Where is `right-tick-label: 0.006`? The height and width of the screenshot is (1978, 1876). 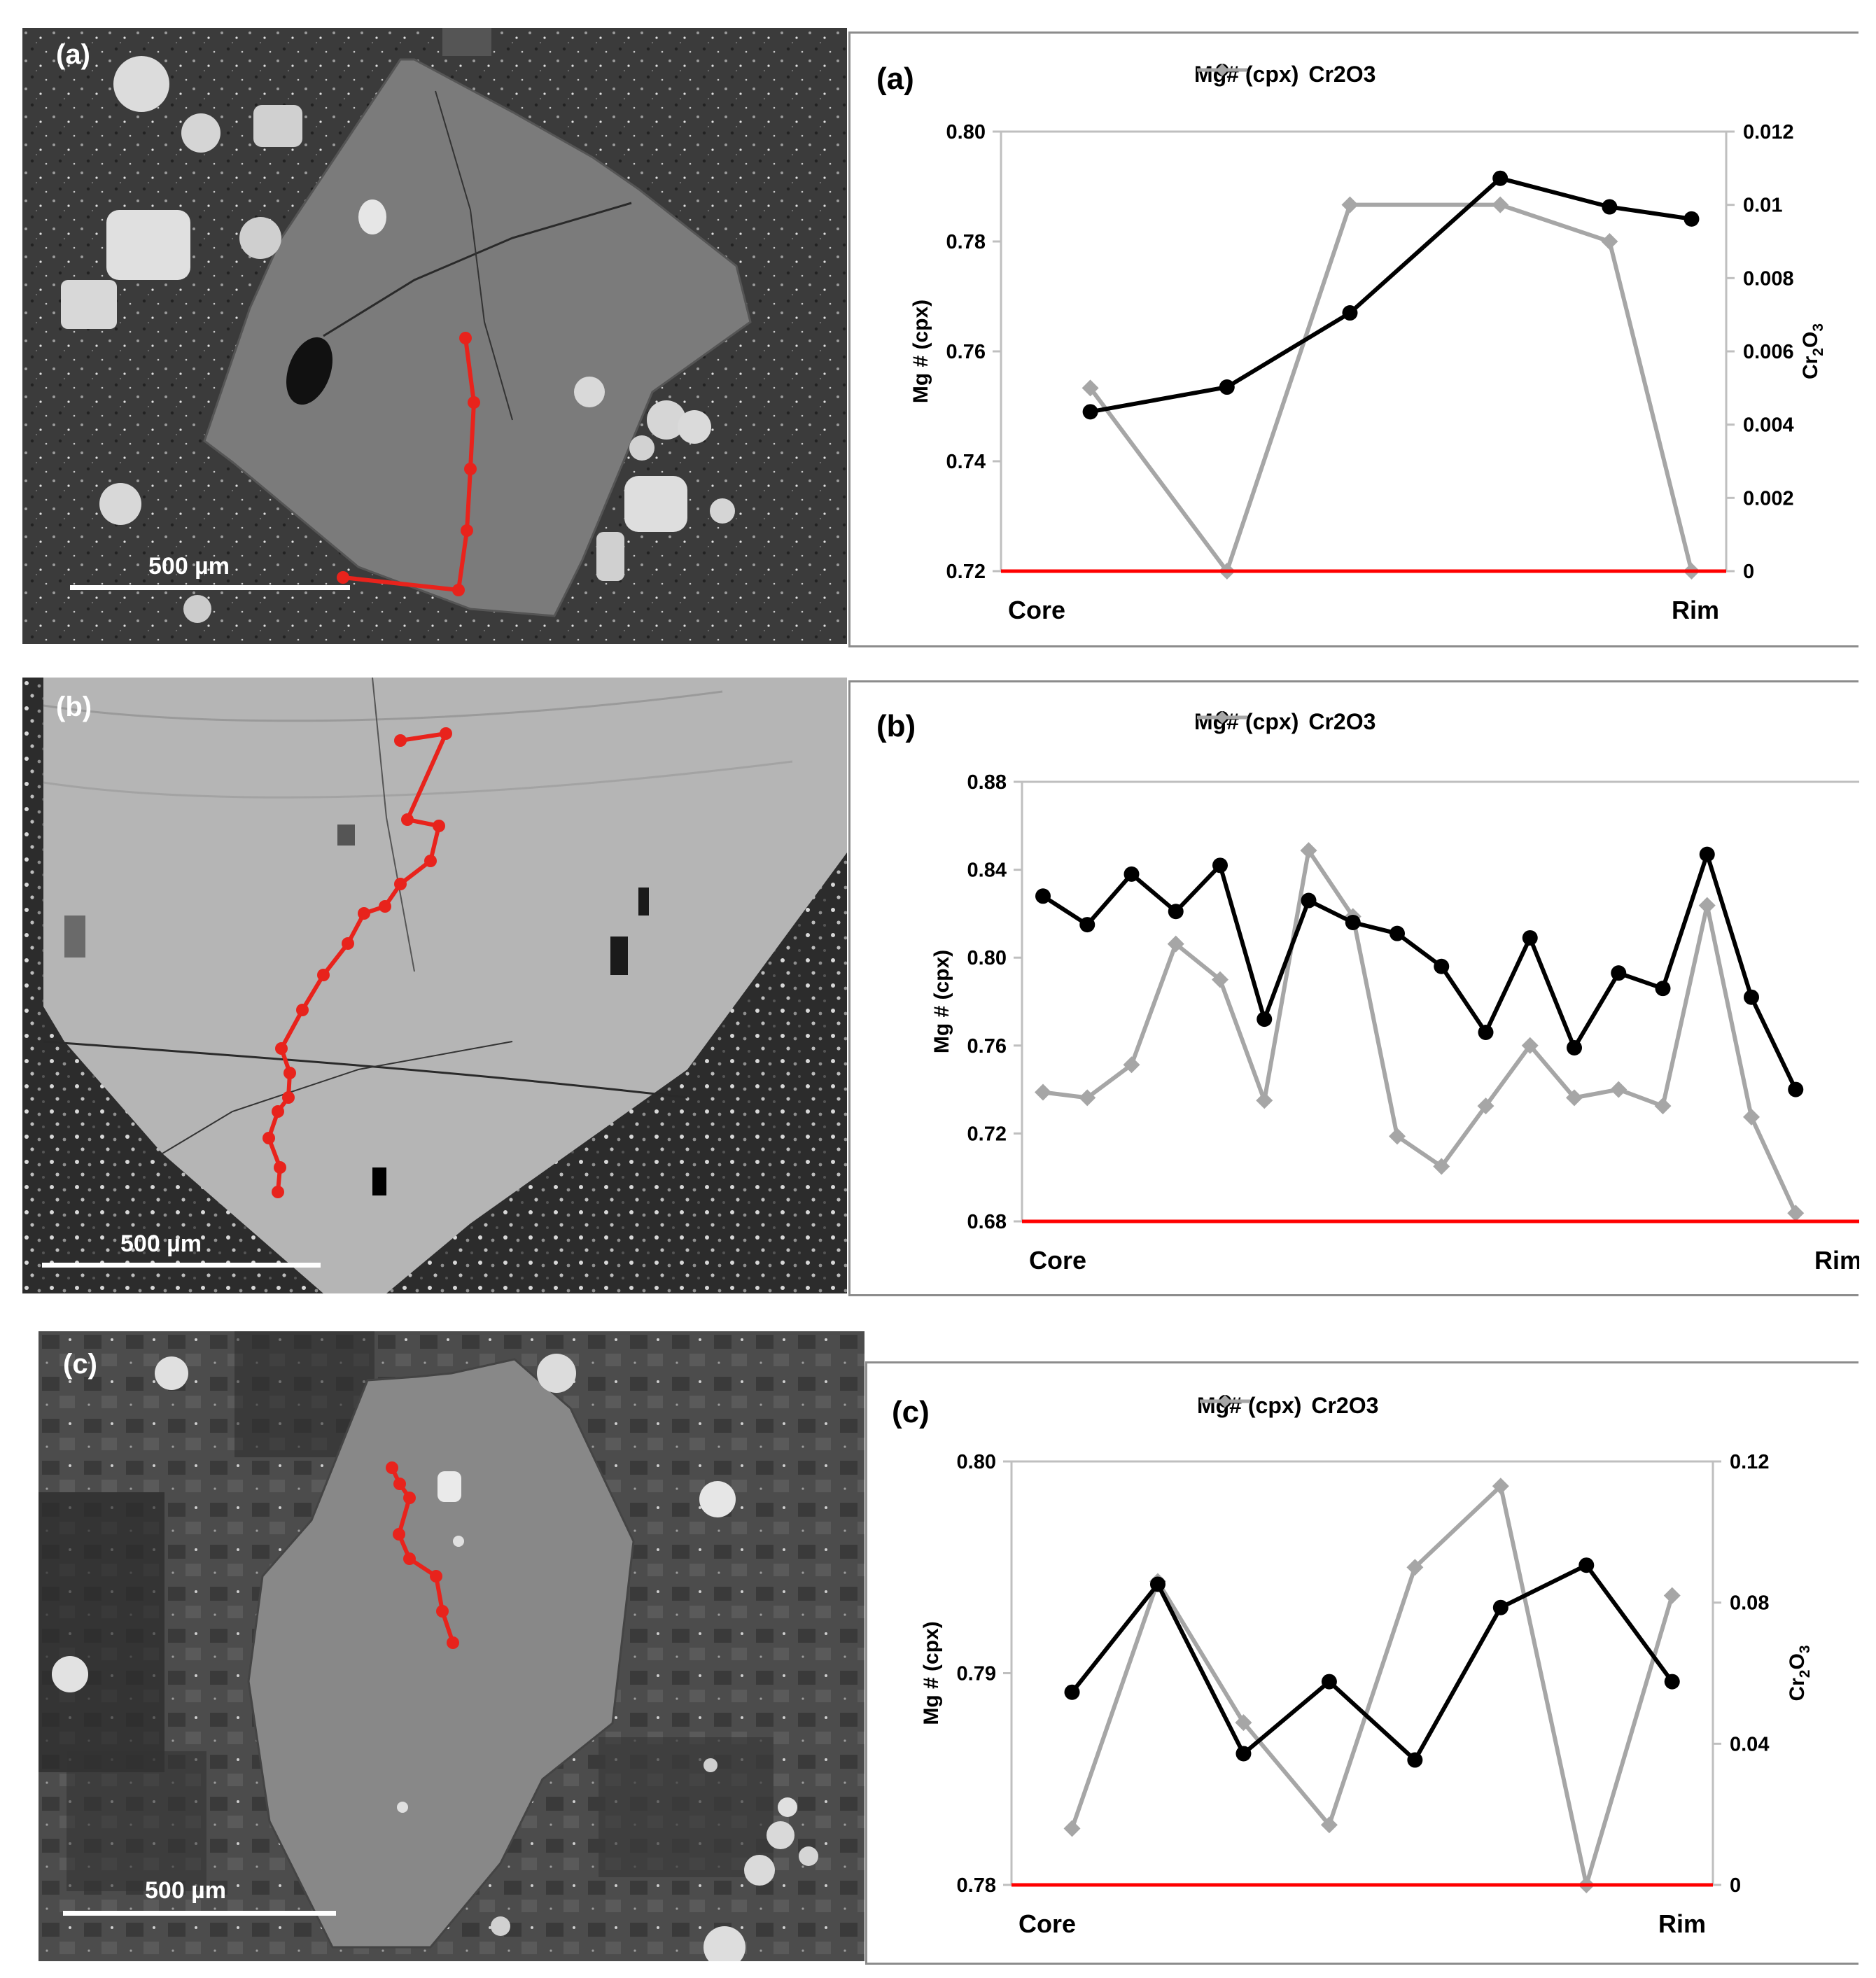 right-tick-label: 0.006 is located at coordinates (1768, 352).